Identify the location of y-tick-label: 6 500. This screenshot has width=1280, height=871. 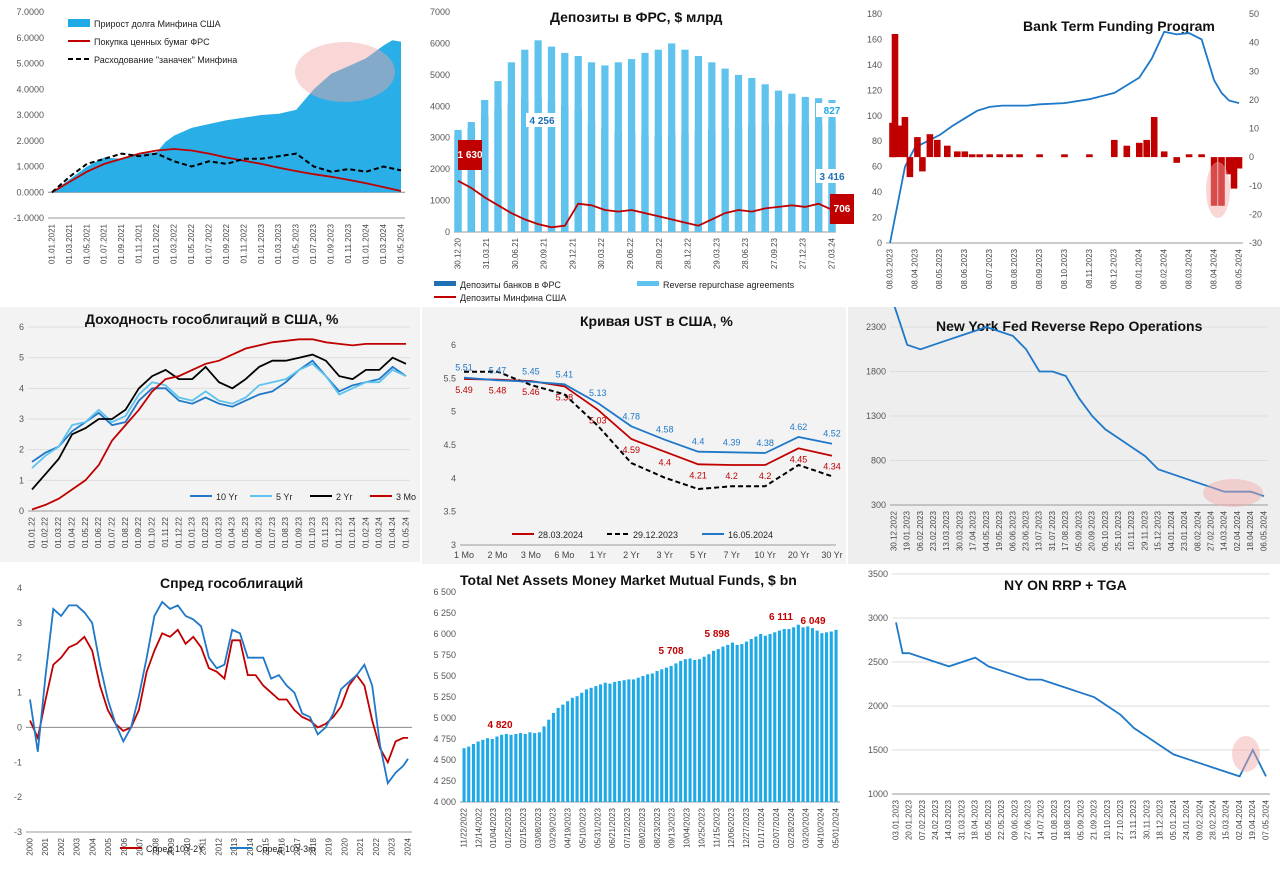
(444, 592).